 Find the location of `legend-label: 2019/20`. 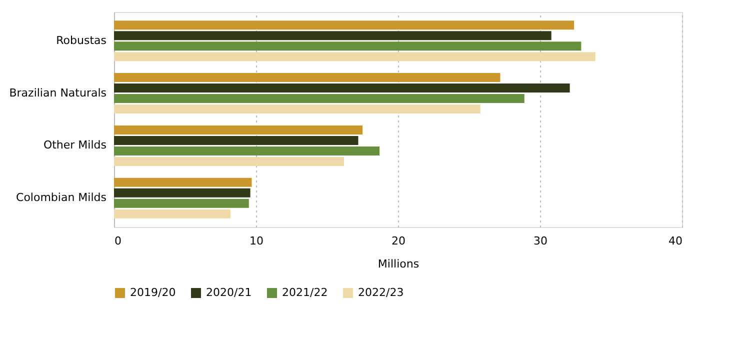

legend-label: 2019/20 is located at coordinates (153, 292).